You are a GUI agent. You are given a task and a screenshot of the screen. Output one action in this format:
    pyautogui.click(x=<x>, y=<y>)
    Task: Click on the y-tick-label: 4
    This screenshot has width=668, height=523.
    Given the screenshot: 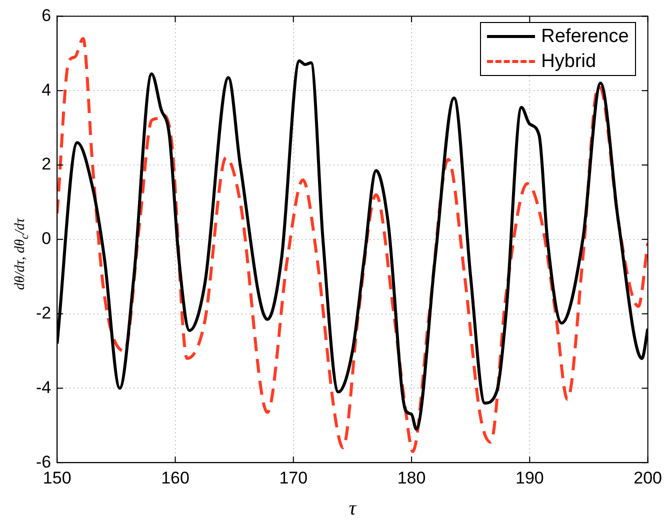 What is the action you would take?
    pyautogui.click(x=47, y=90)
    